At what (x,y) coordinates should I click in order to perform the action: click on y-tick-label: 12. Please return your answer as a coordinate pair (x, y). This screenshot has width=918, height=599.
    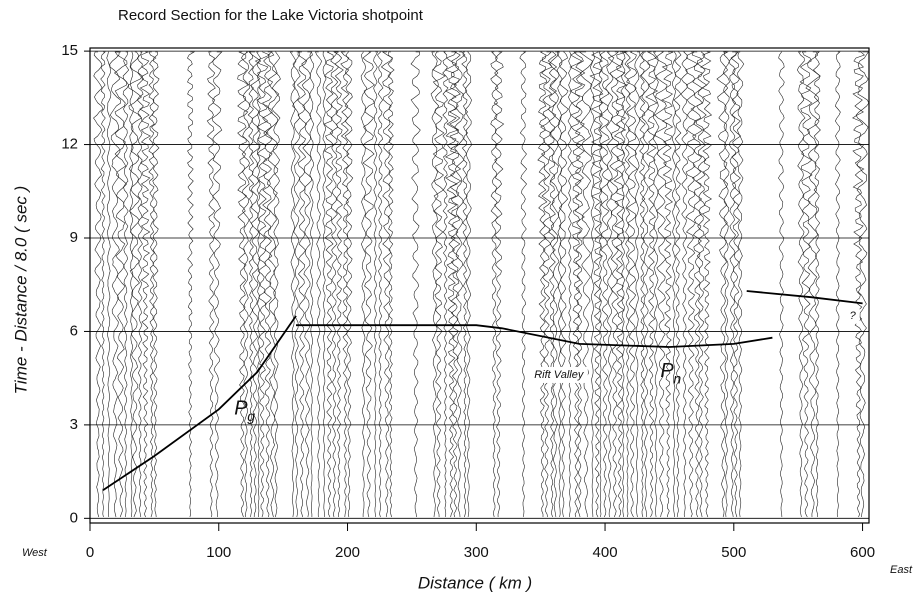
    Looking at the image, I should click on (69, 144).